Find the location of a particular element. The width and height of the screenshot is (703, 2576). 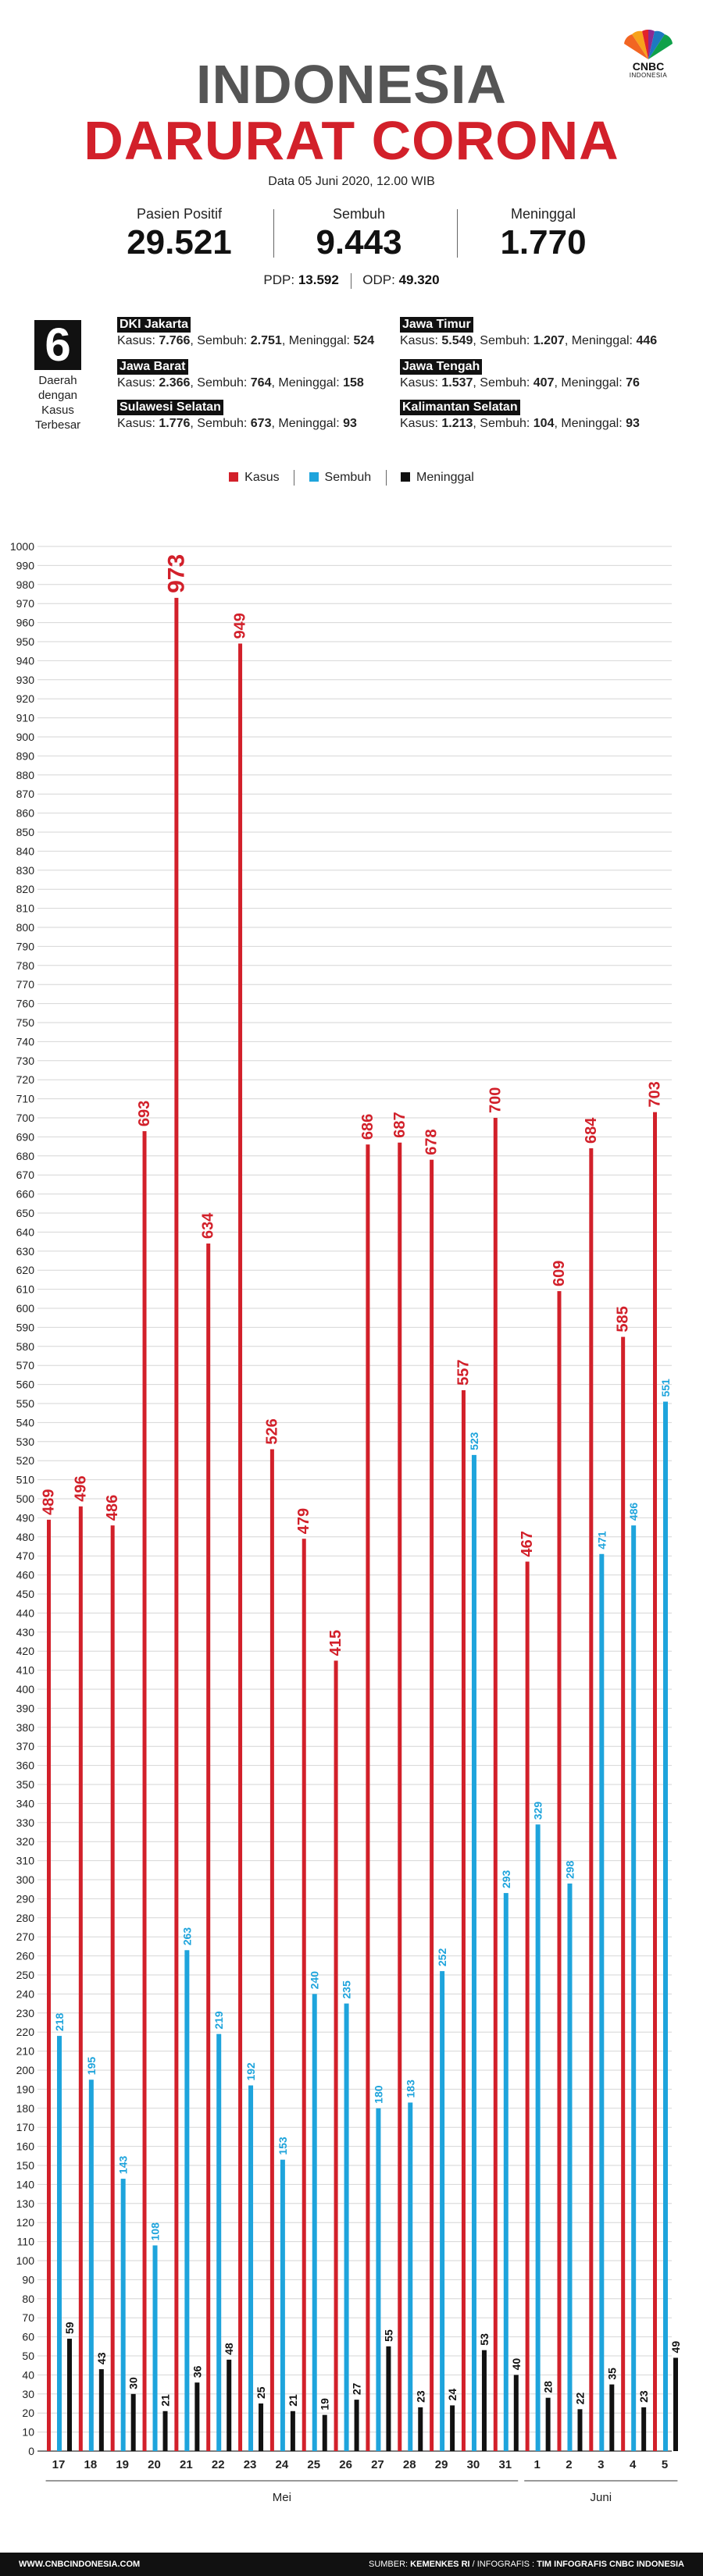

x-tick-label: 22 is located at coordinates (218, 2464).